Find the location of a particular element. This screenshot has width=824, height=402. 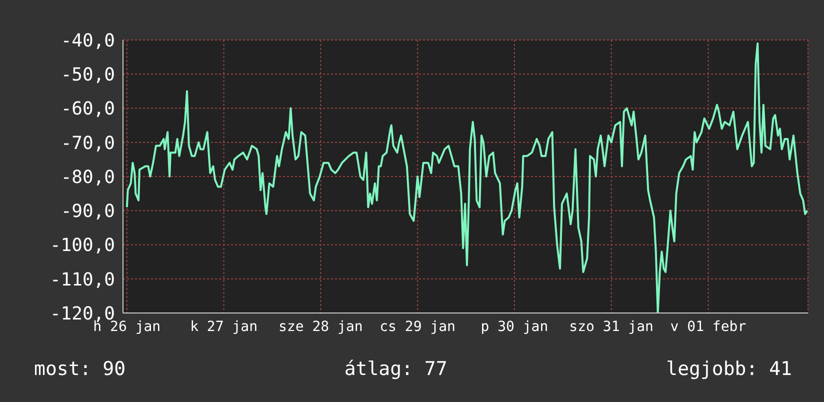

y-tick-label: -80,0 is located at coordinates (87, 177).